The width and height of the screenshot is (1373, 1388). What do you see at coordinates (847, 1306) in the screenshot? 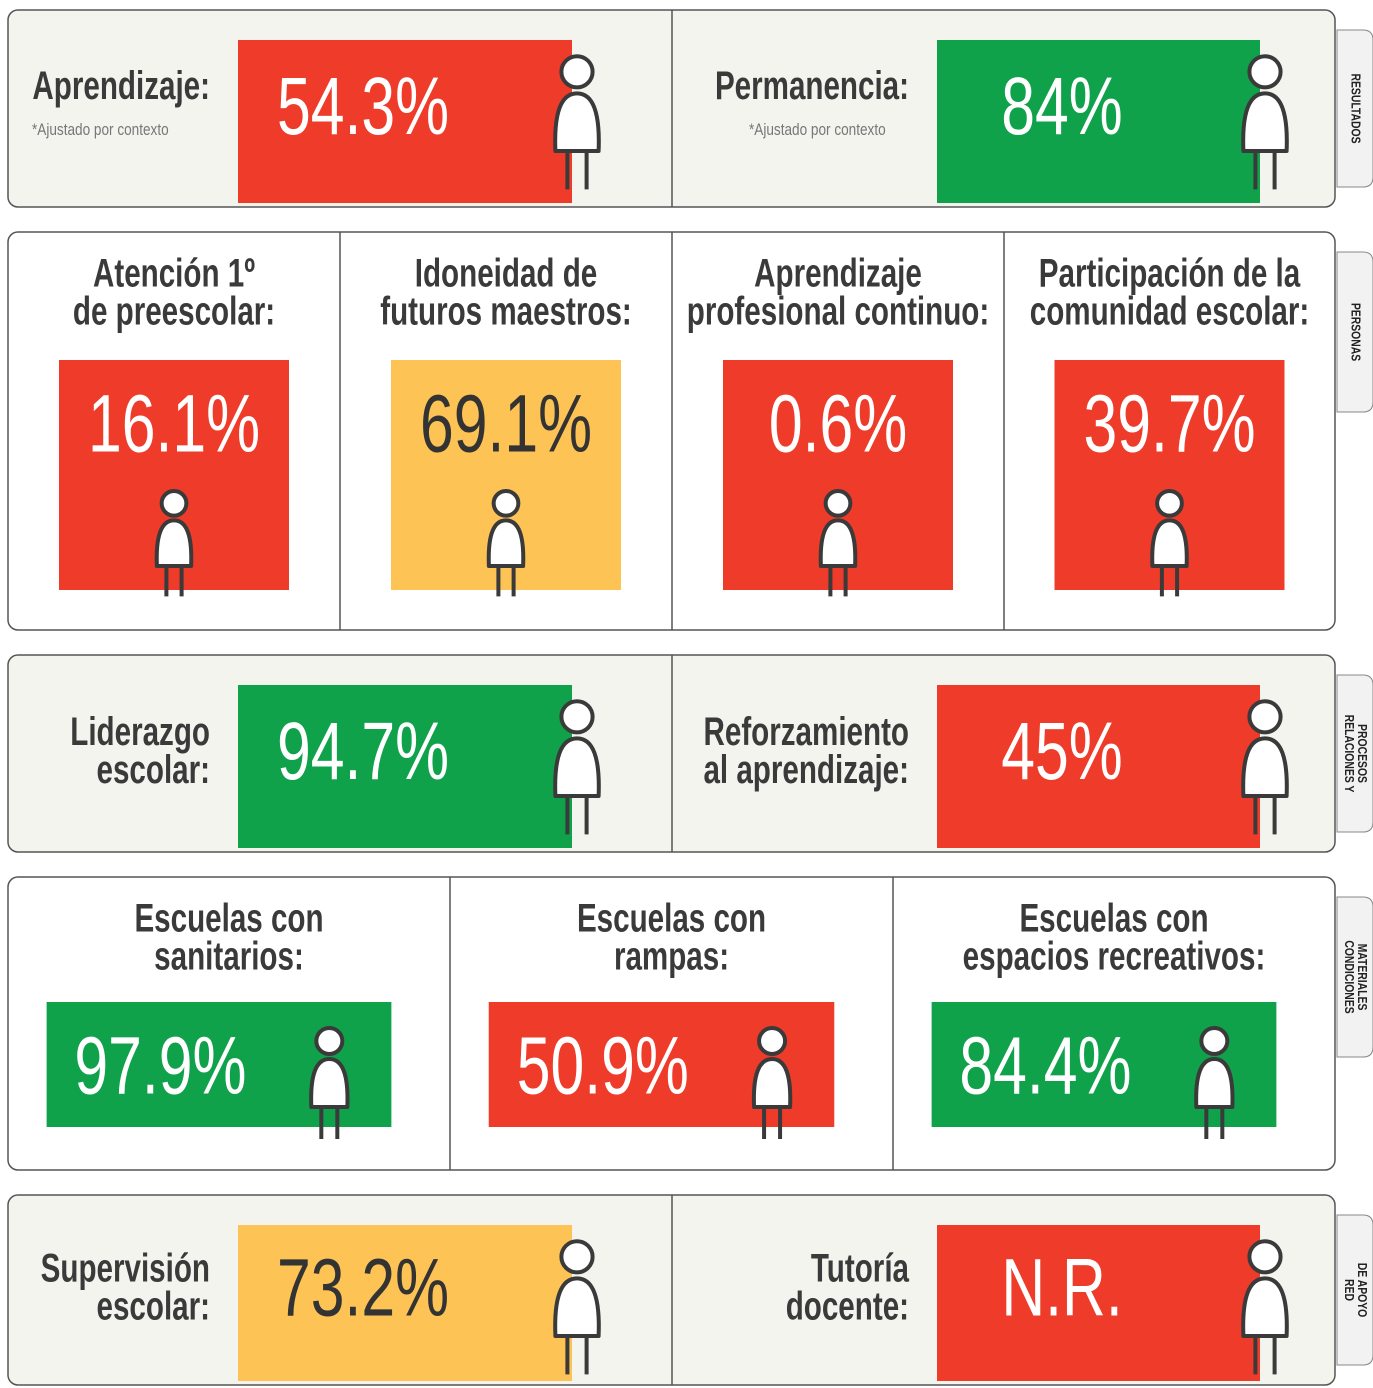
I see `card-label: docente:` at bounding box center [847, 1306].